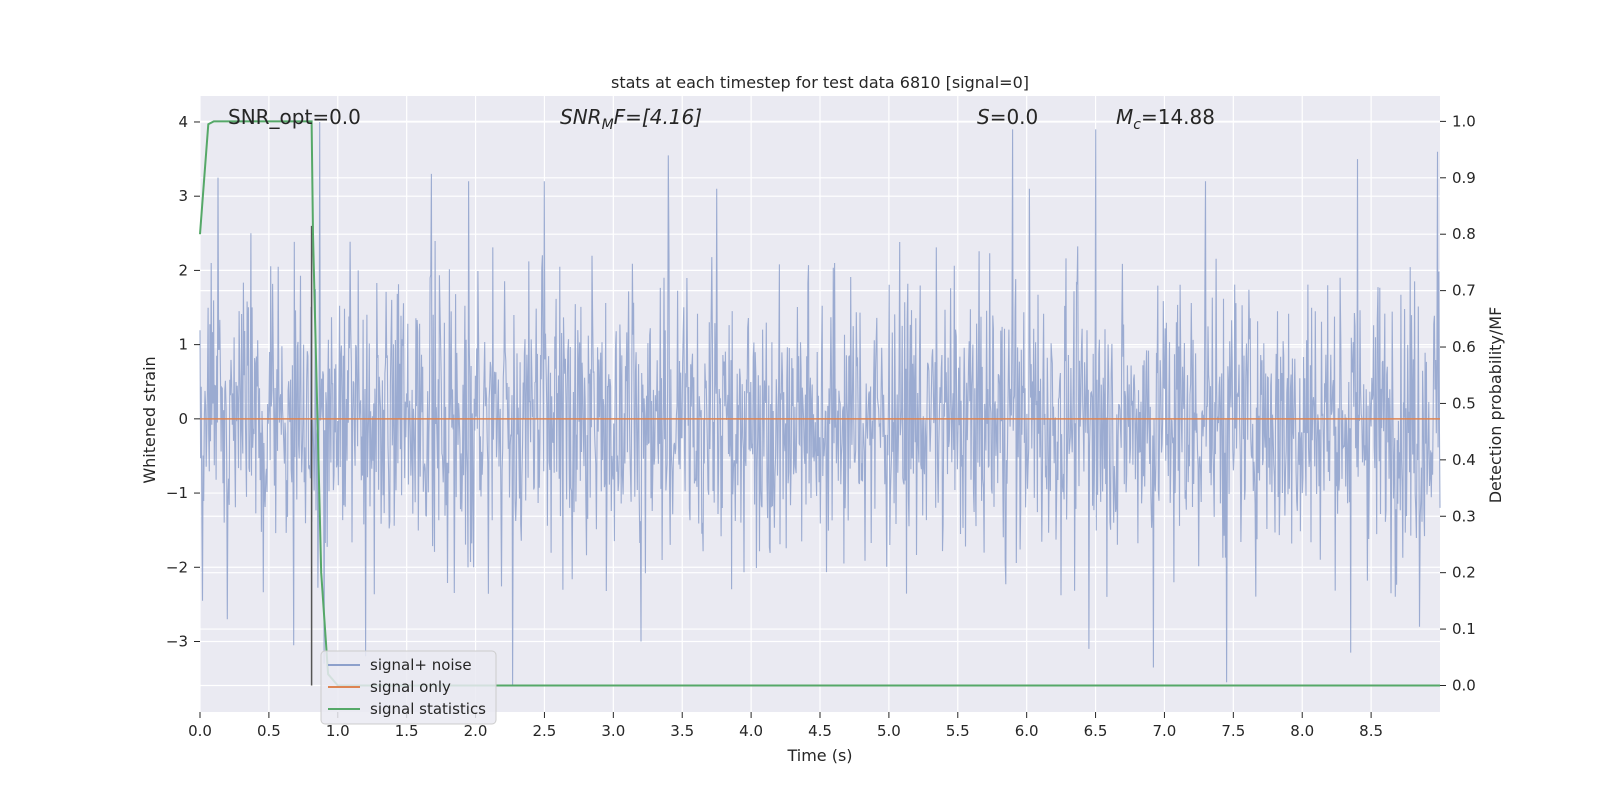 Image resolution: width=1600 pixels, height=800 pixels. Describe the element at coordinates (338, 731) in the screenshot. I see `x-tick-label: 1.0` at that location.